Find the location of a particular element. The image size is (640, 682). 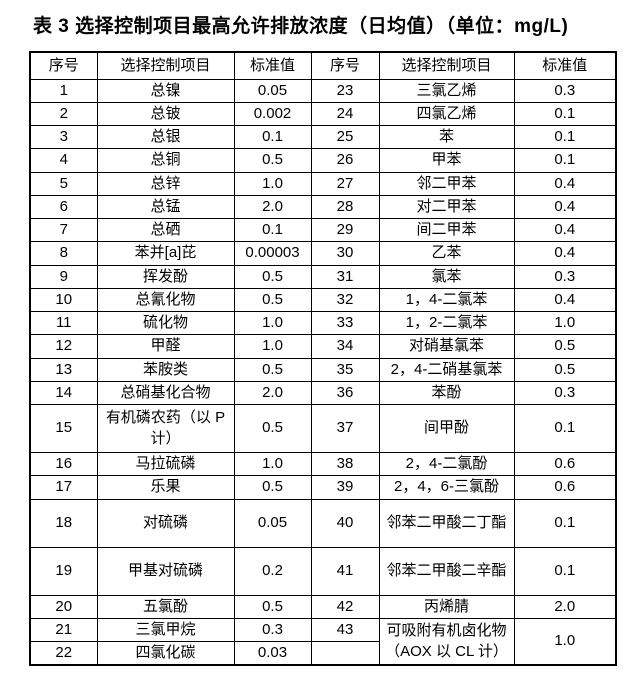

item-cell-left: 甲醛 is located at coordinates (165, 346).